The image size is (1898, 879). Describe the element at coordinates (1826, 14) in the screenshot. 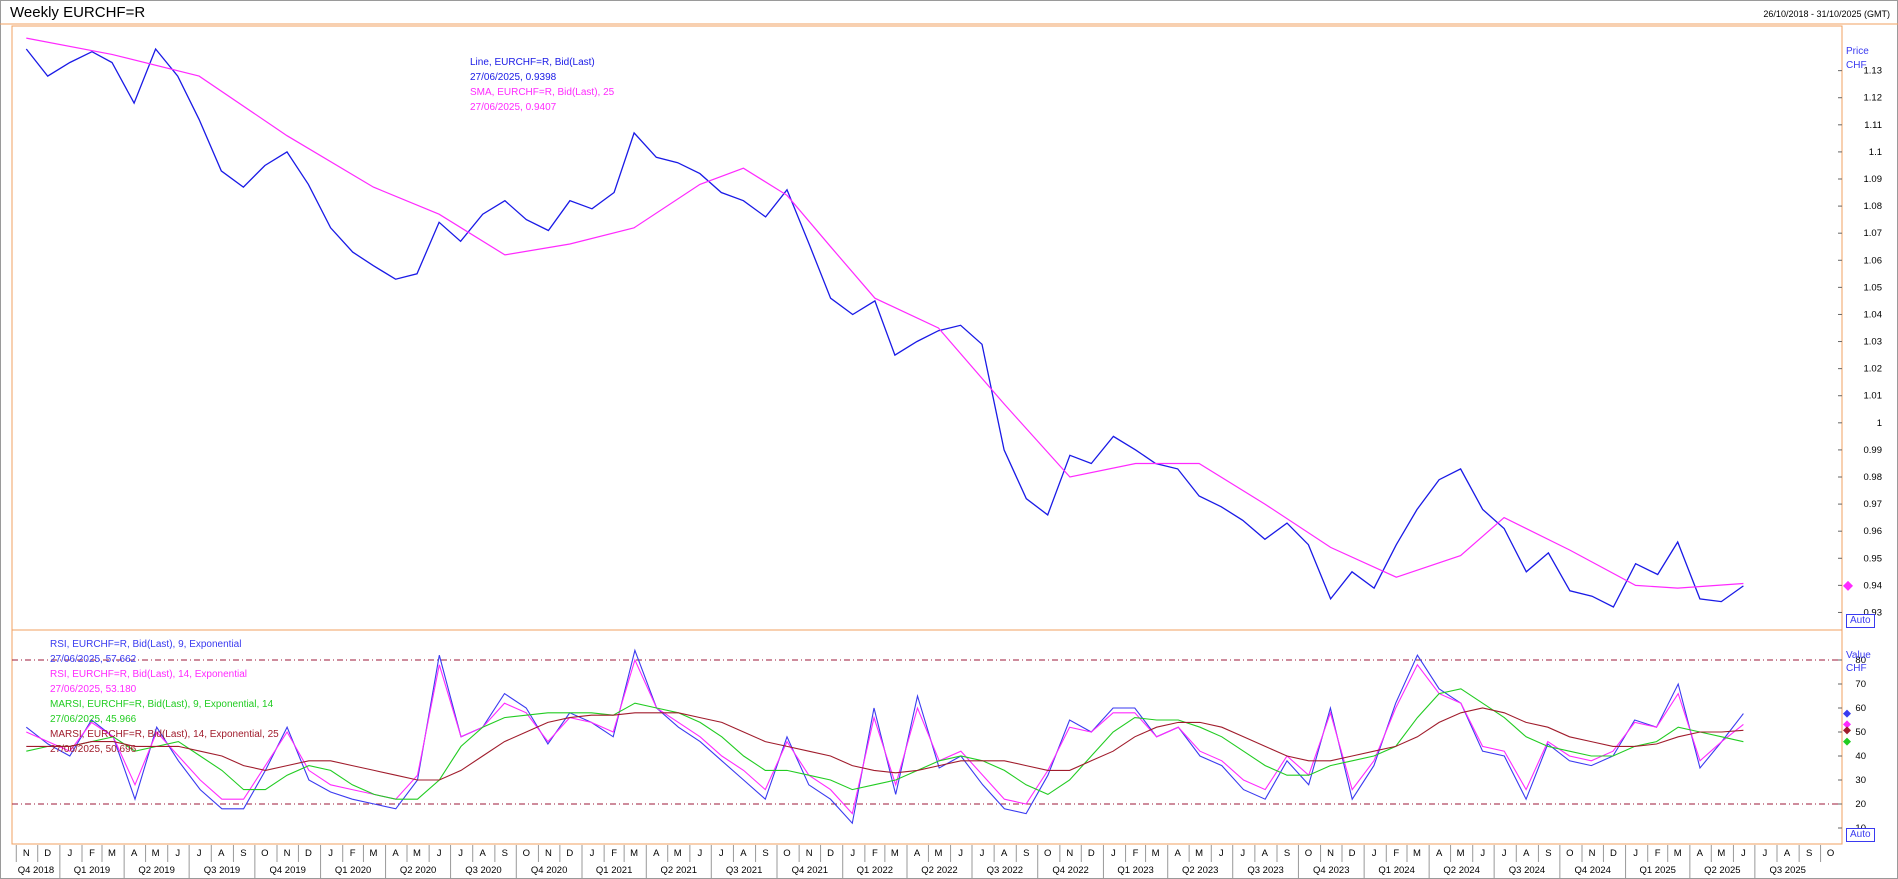

I see `date-range: 26/10/2018 - 31/10/2025 (GMT)` at that location.